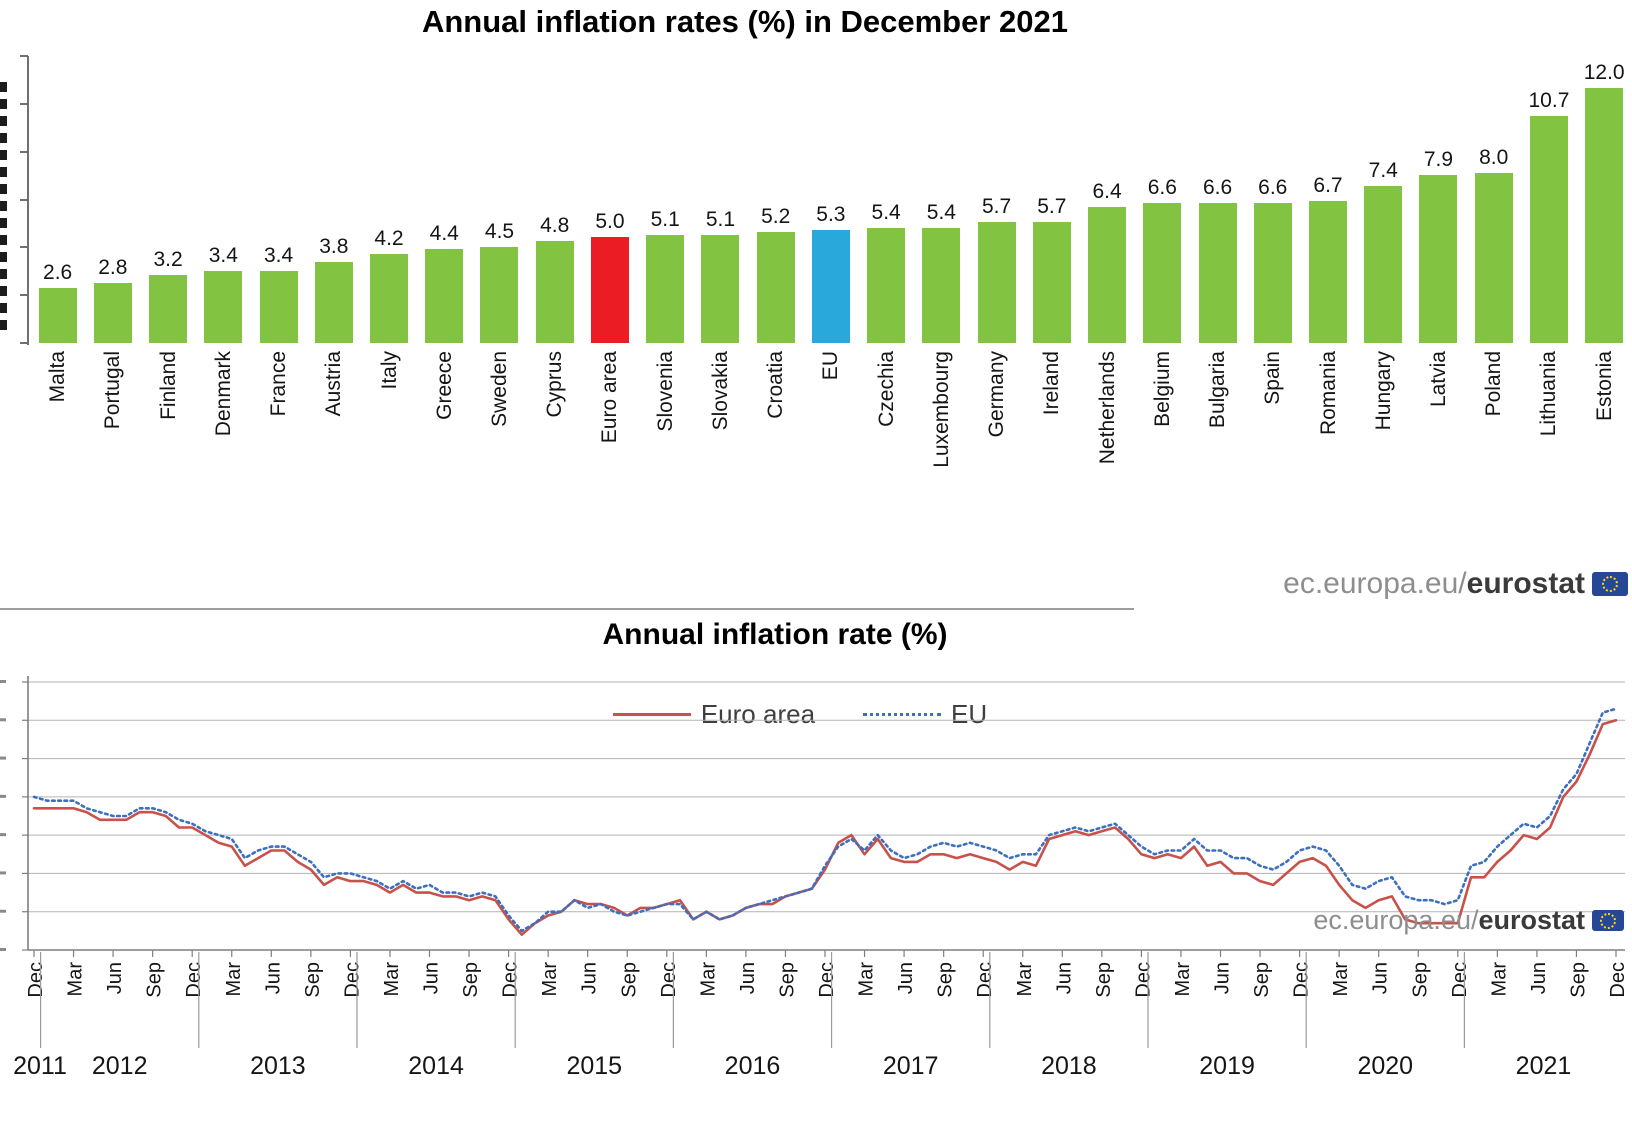  Describe the element at coordinates (1273, 378) in the screenshot. I see `bar-category-label: Spain` at that location.